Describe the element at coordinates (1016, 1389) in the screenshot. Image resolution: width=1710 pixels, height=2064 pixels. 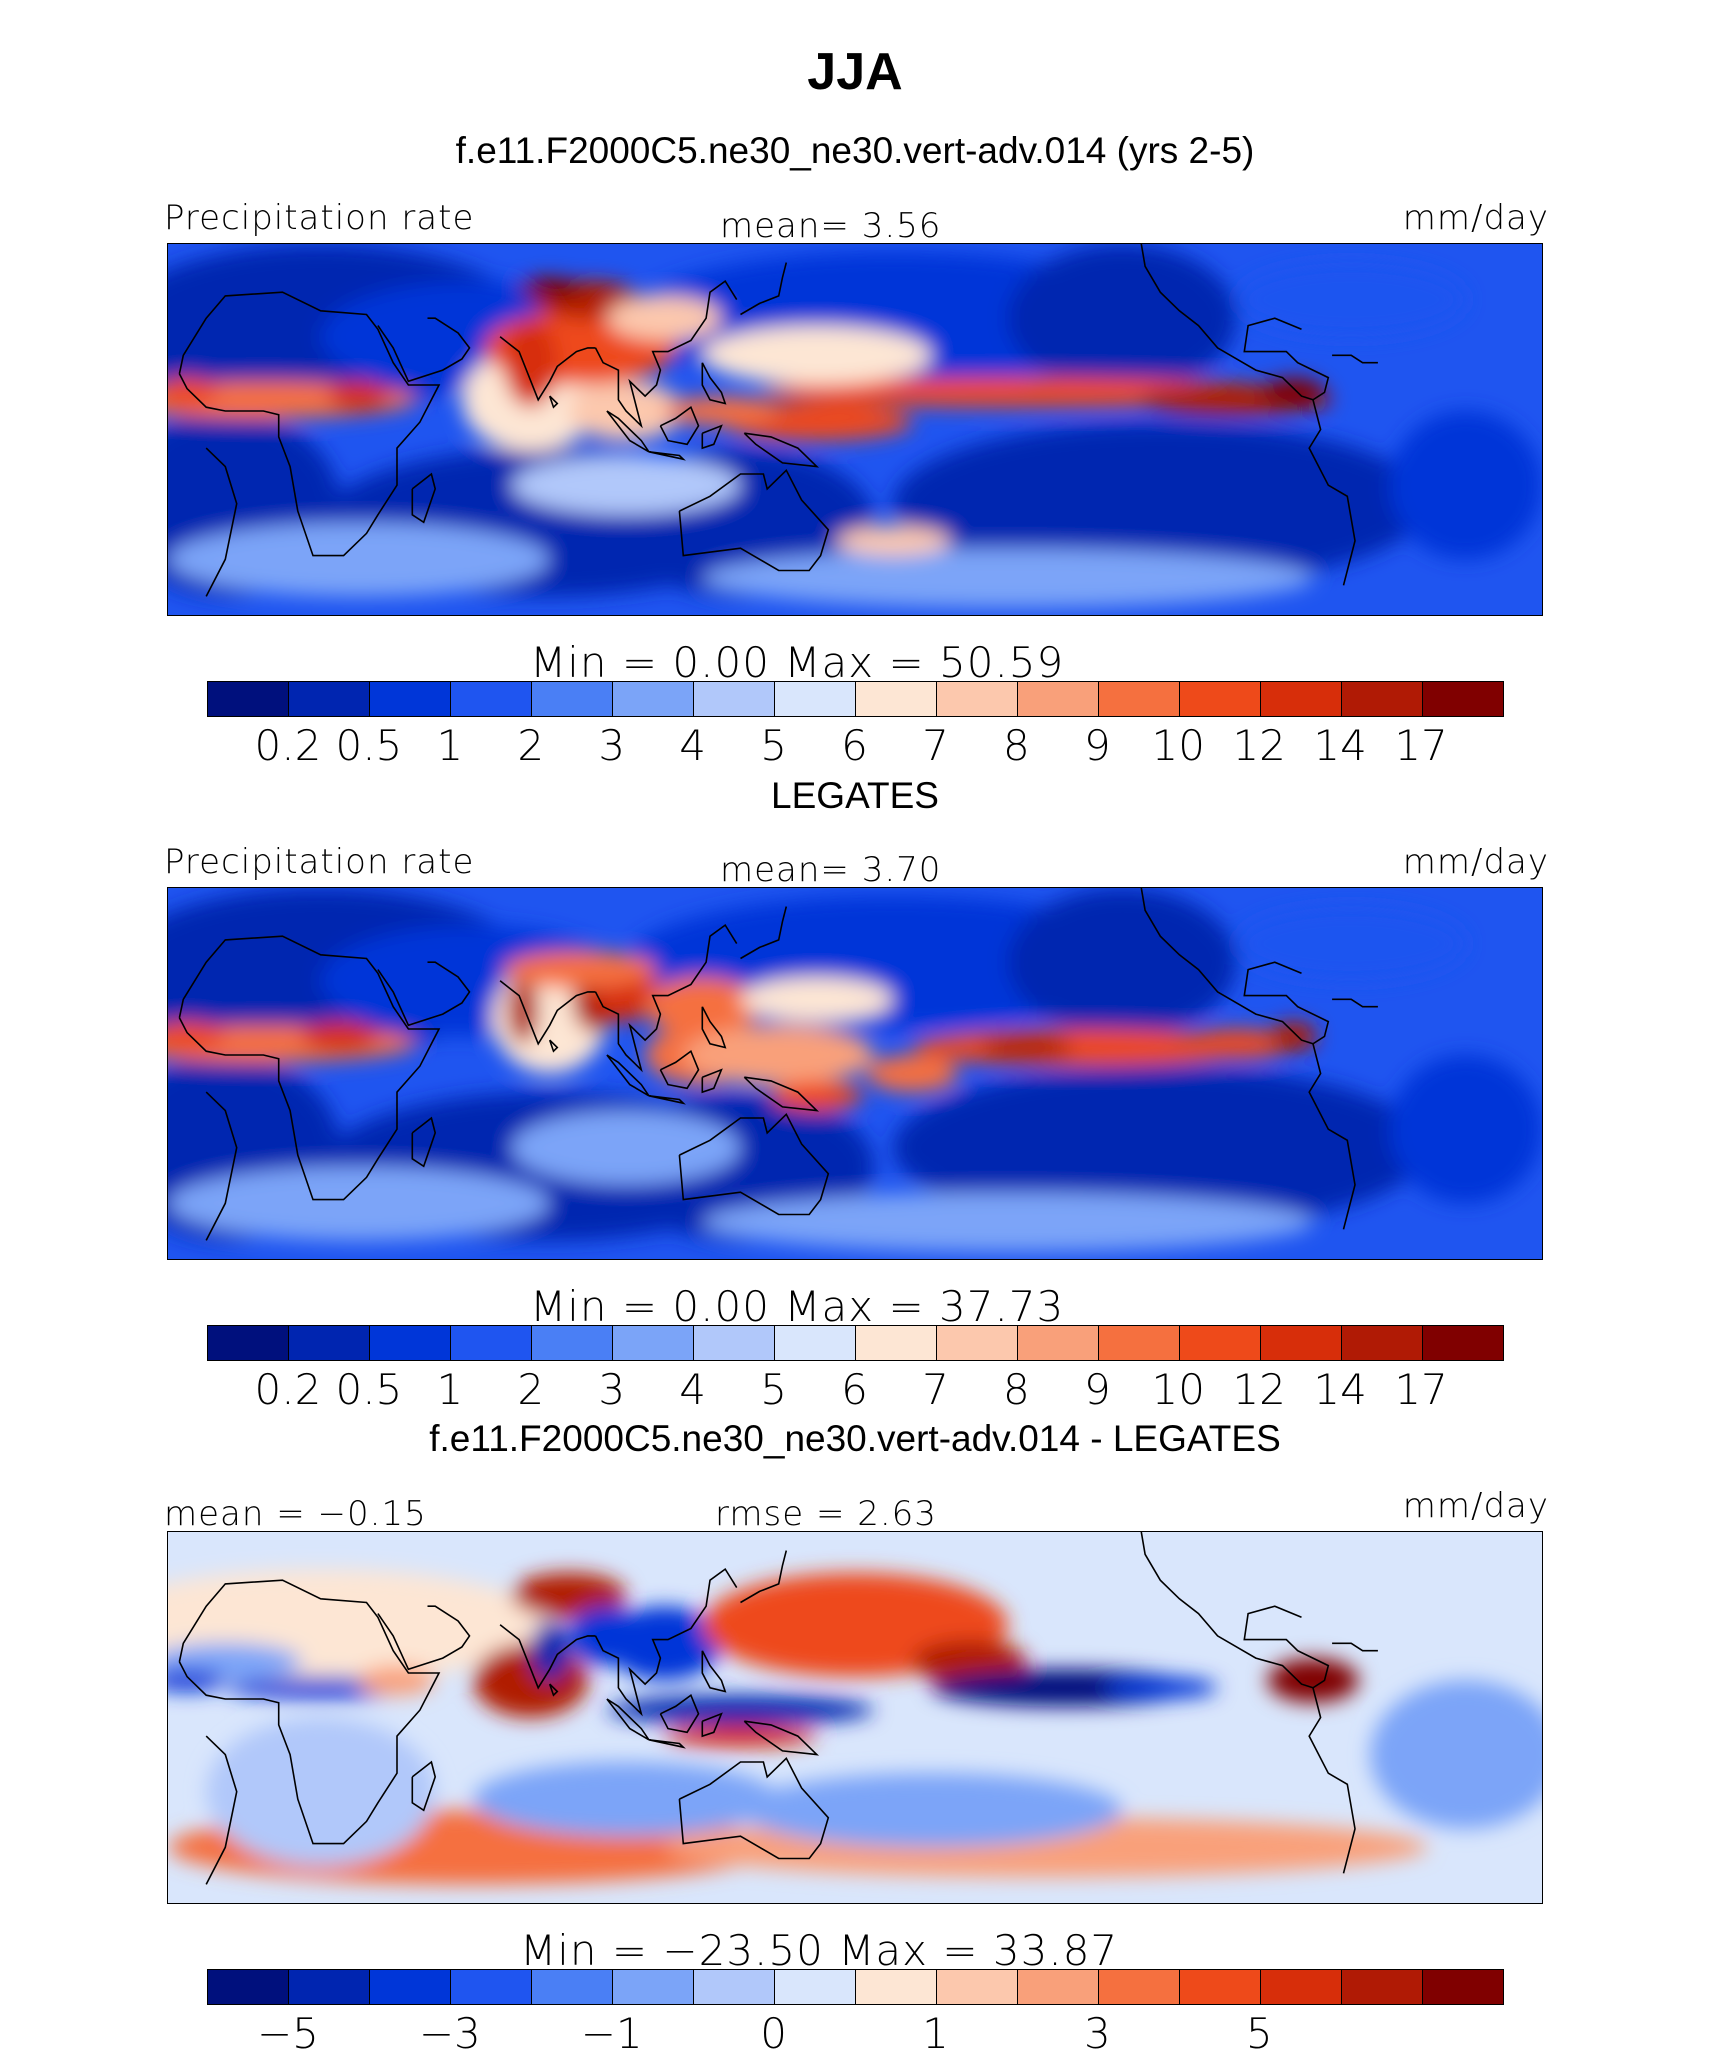
I see `colorbar-tick-label: 8` at that location.